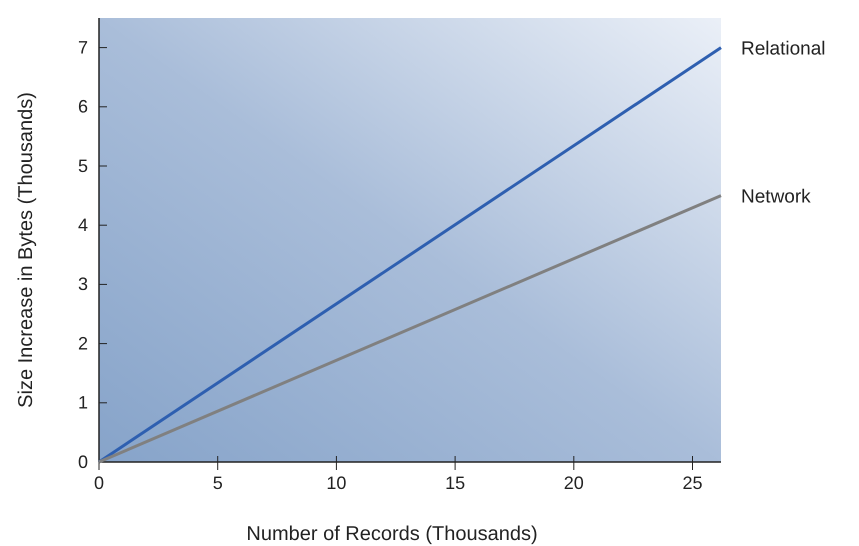  I want to click on y-tick-label: 2, so click(83, 343).